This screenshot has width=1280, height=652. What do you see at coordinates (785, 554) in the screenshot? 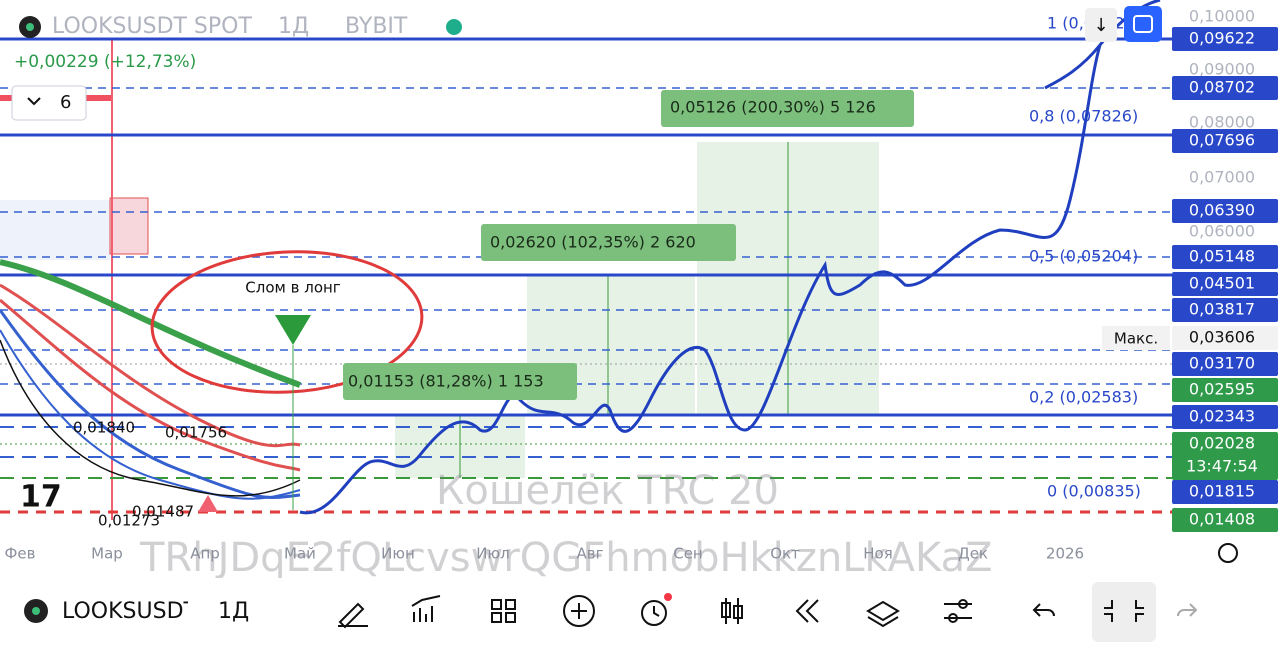
I see `time-label: Окт` at bounding box center [785, 554].